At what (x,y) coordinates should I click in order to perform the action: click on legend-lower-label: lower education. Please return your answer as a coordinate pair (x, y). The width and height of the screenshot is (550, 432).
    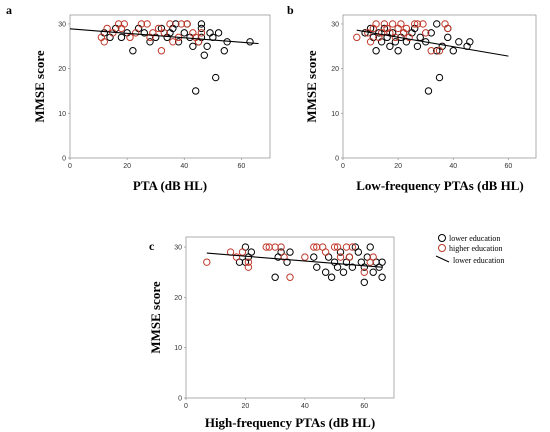
    Looking at the image, I should click on (474, 238).